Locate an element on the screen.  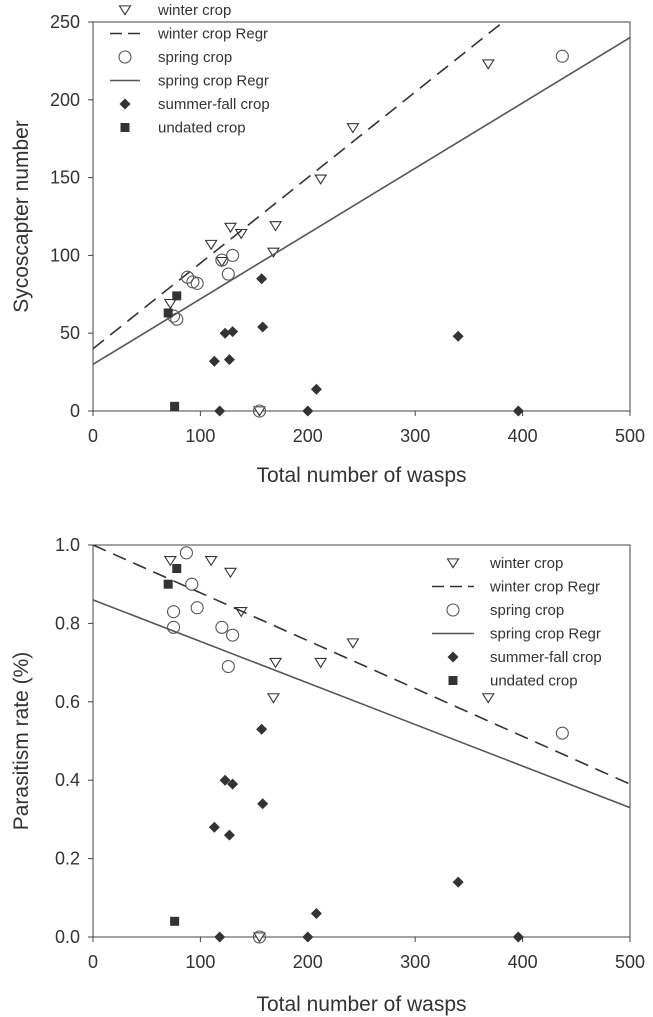
y-tick-label: 0.0 is located at coordinates (67, 937).